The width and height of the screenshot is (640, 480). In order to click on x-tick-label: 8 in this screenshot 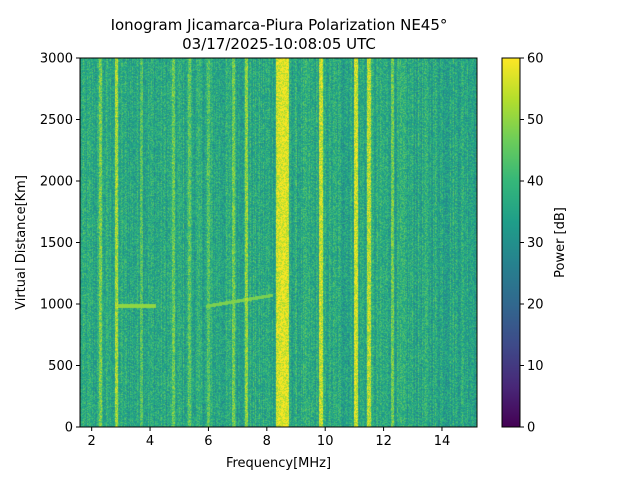, I will do `click(267, 441)`.